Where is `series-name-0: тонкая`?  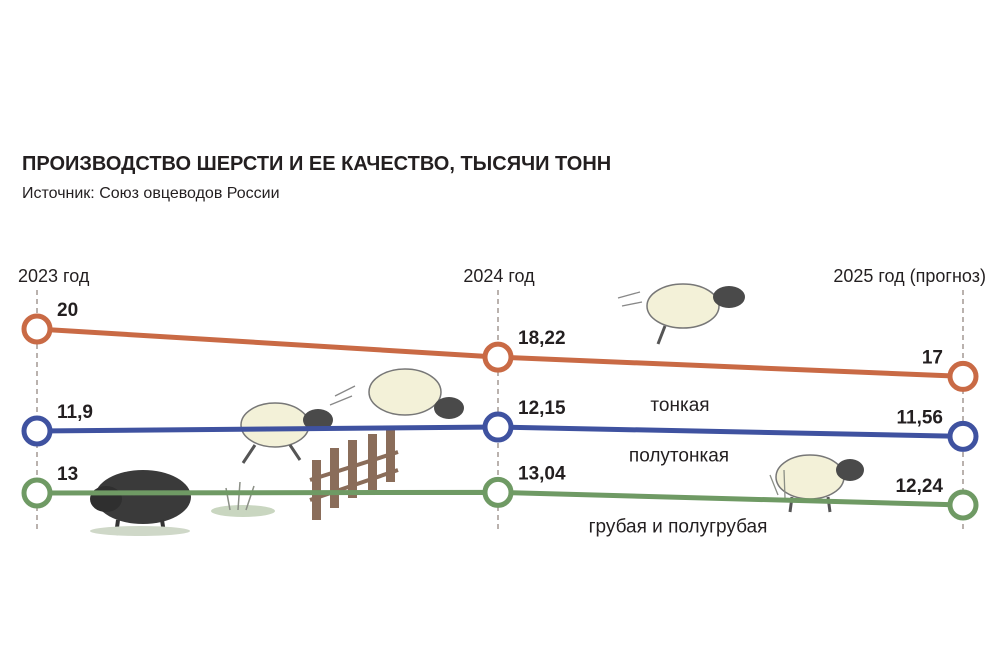
series-name-0: тонкая is located at coordinates (679, 405).